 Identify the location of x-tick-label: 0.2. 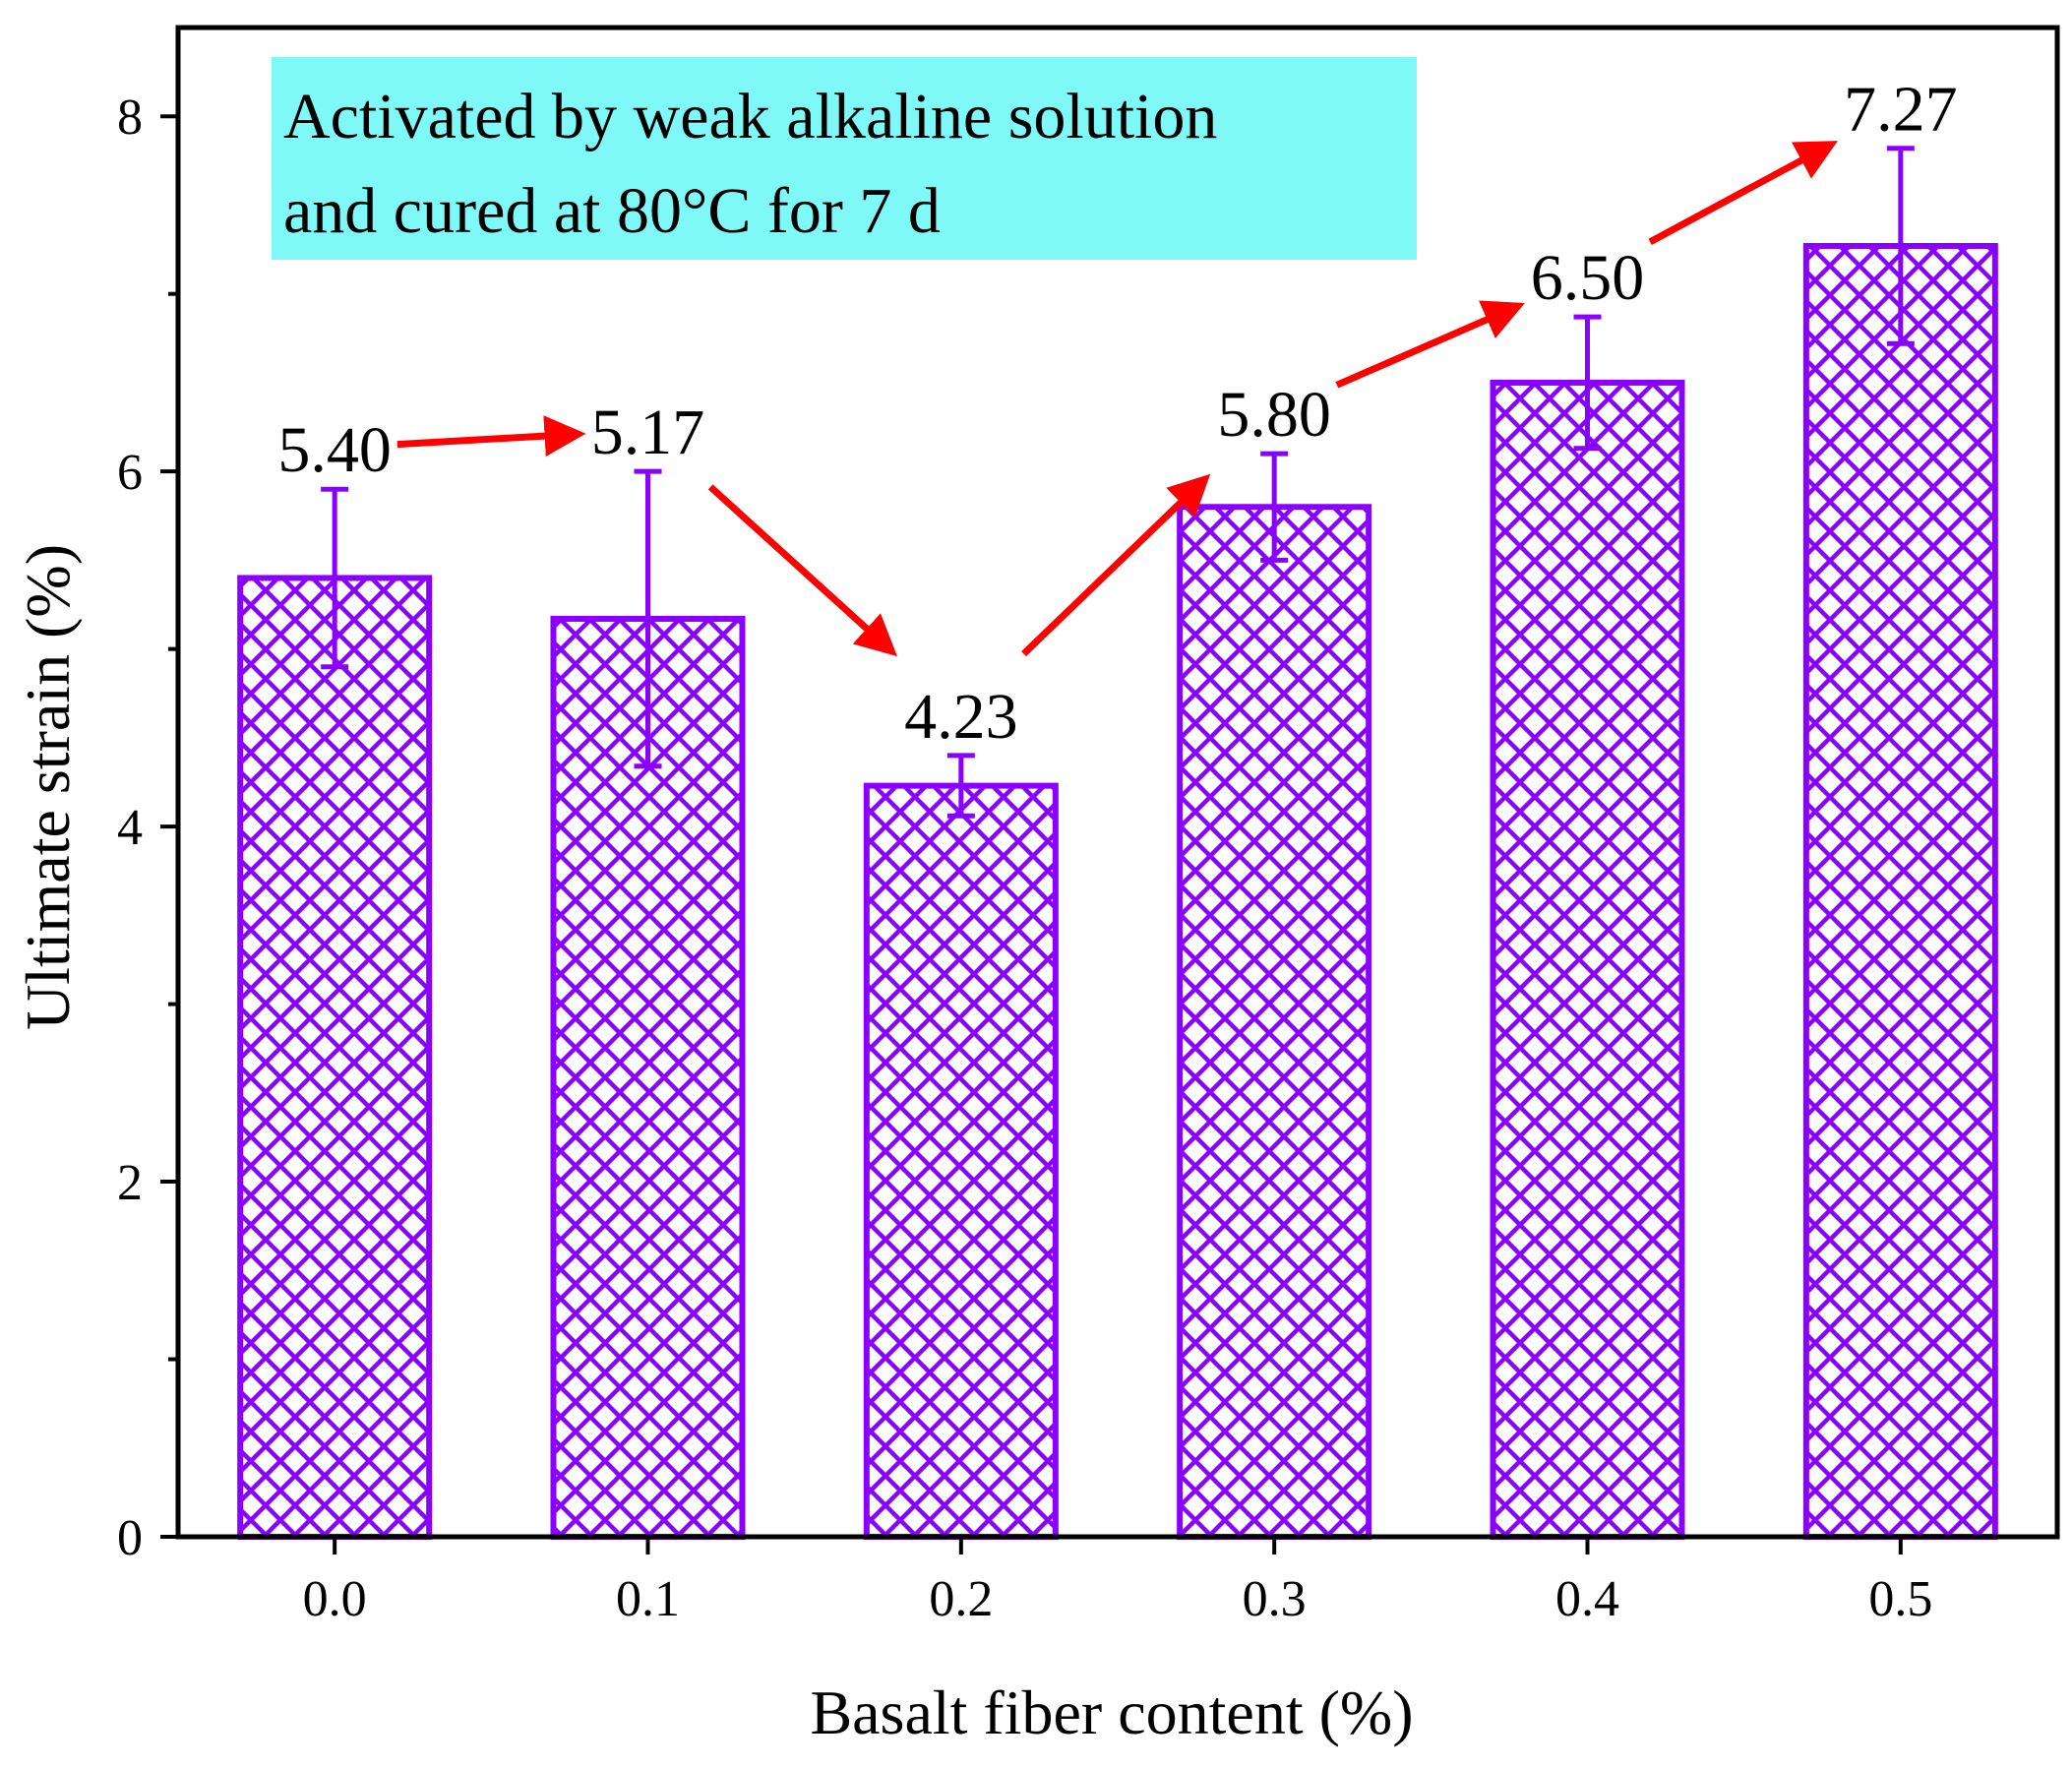
(961, 1599).